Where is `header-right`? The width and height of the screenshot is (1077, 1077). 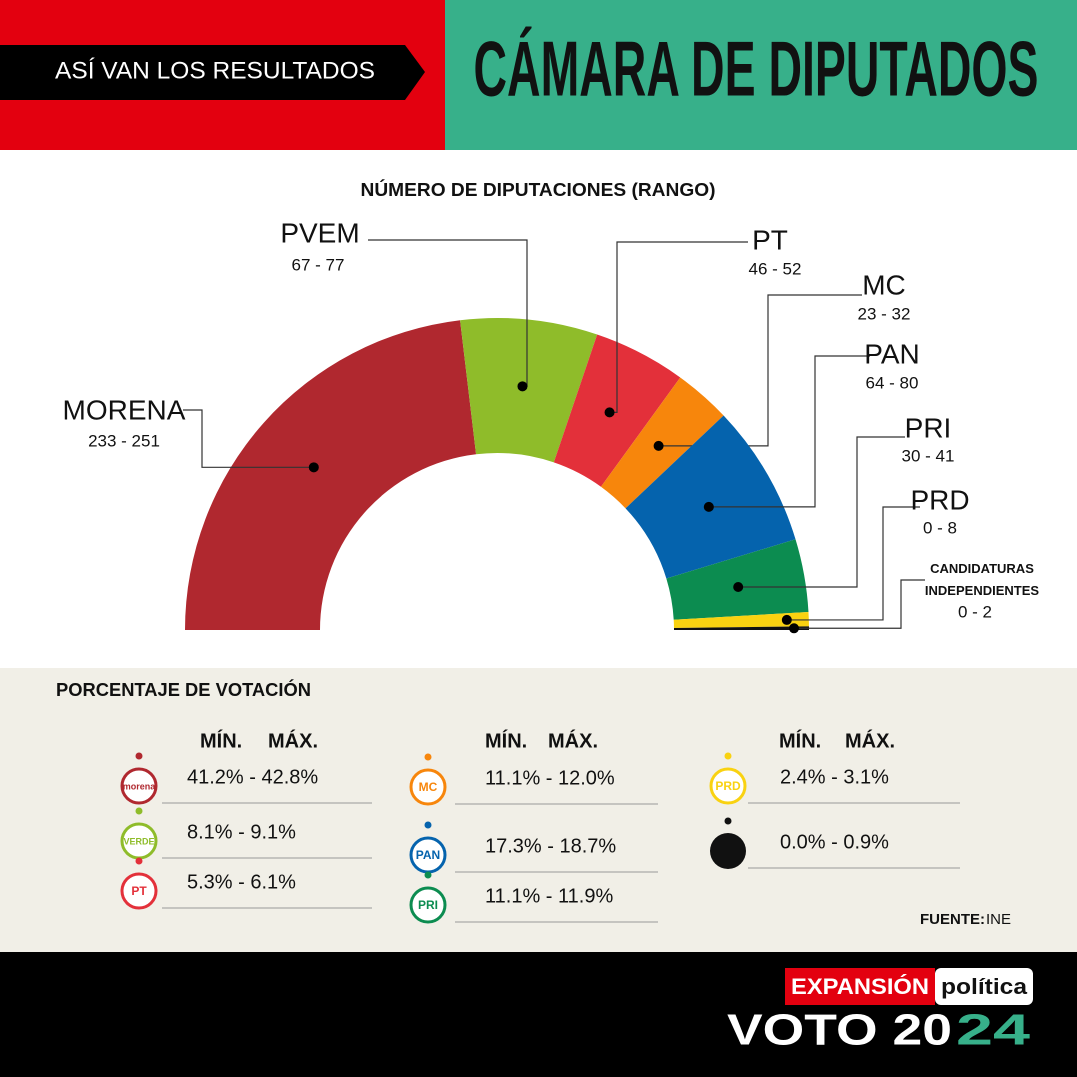 header-right is located at coordinates (761, 75).